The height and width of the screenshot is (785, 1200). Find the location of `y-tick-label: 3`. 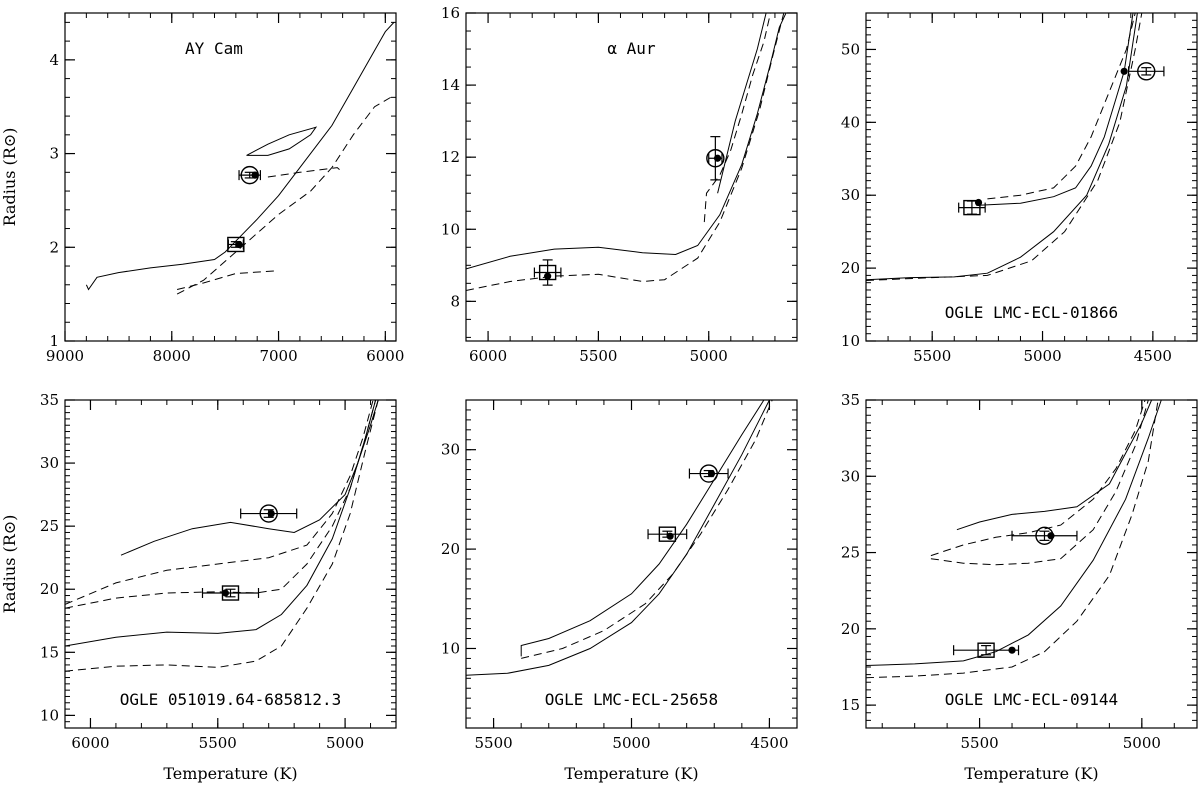

y-tick-label: 3 is located at coordinates (54, 154).